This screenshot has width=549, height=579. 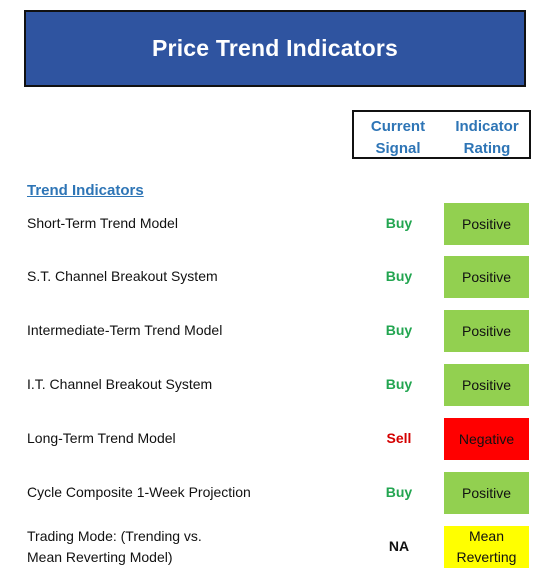 I want to click on column-header-box: Current Signal Indicator Rating, so click(x=441, y=134).